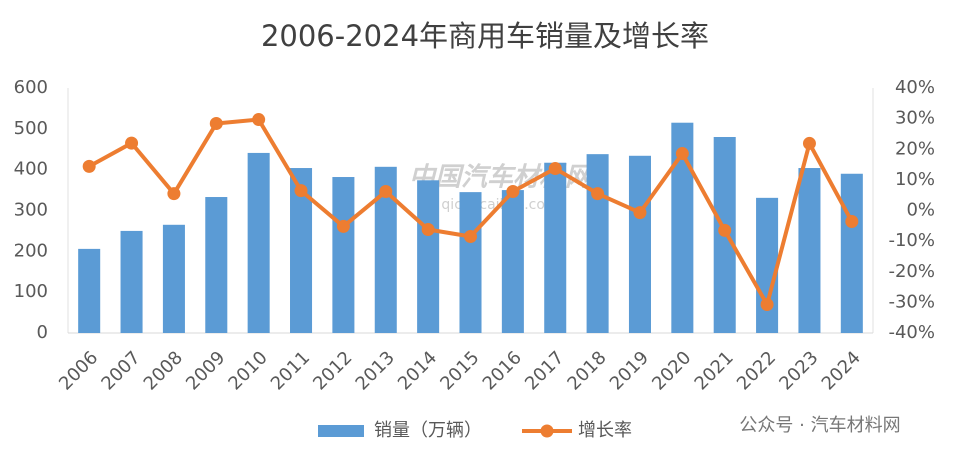 Image resolution: width=970 pixels, height=460 pixels. What do you see at coordinates (911, 332) in the screenshot?
I see `y2-tick-label: -40%` at bounding box center [911, 332].